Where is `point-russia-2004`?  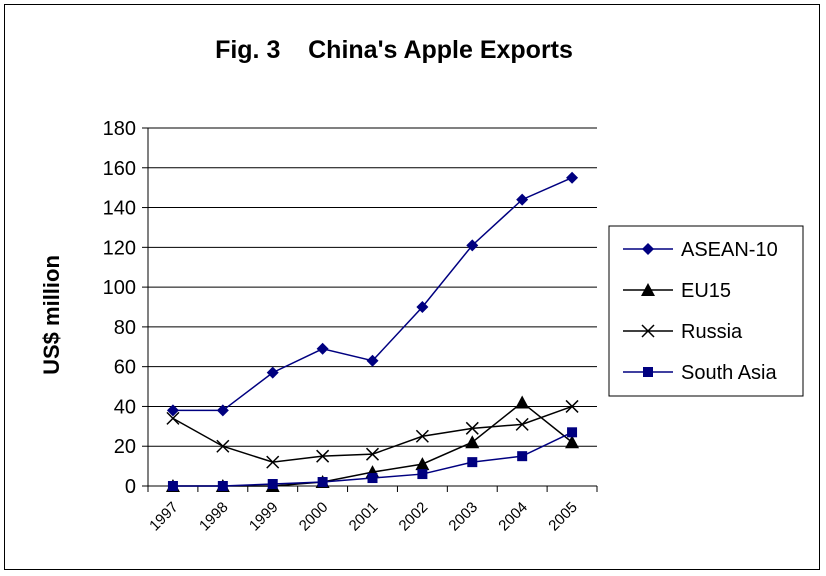 point-russia-2004 is located at coordinates (522, 424).